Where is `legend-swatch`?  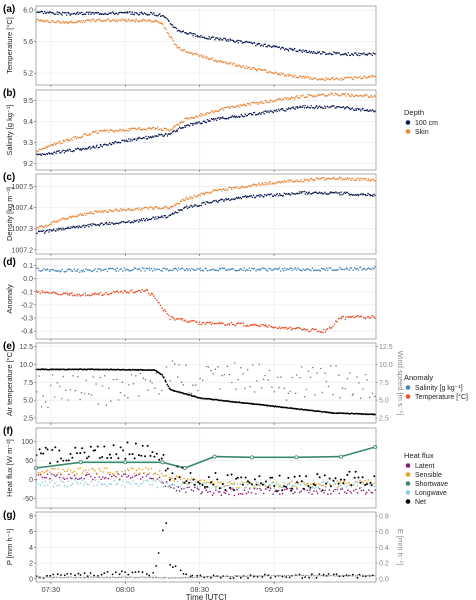
legend-swatch is located at coordinates (408, 474).